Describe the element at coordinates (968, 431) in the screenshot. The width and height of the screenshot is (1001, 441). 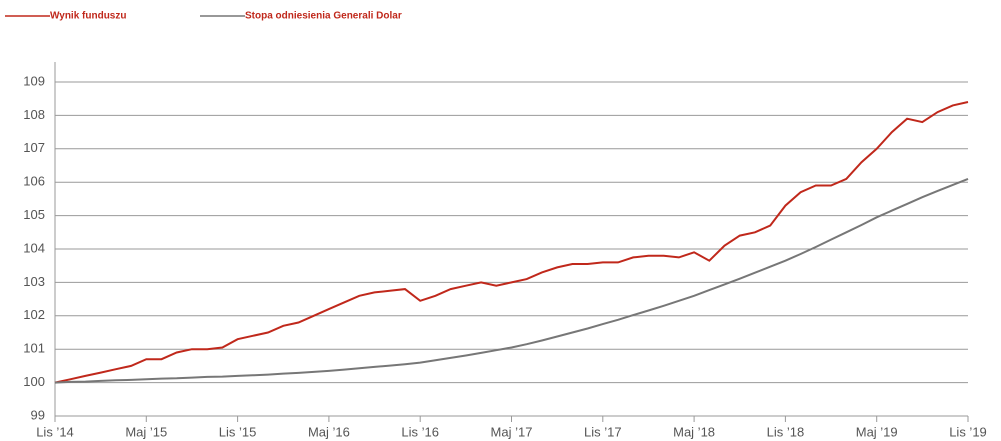
I see `x-tick-label: Lis ’19` at that location.